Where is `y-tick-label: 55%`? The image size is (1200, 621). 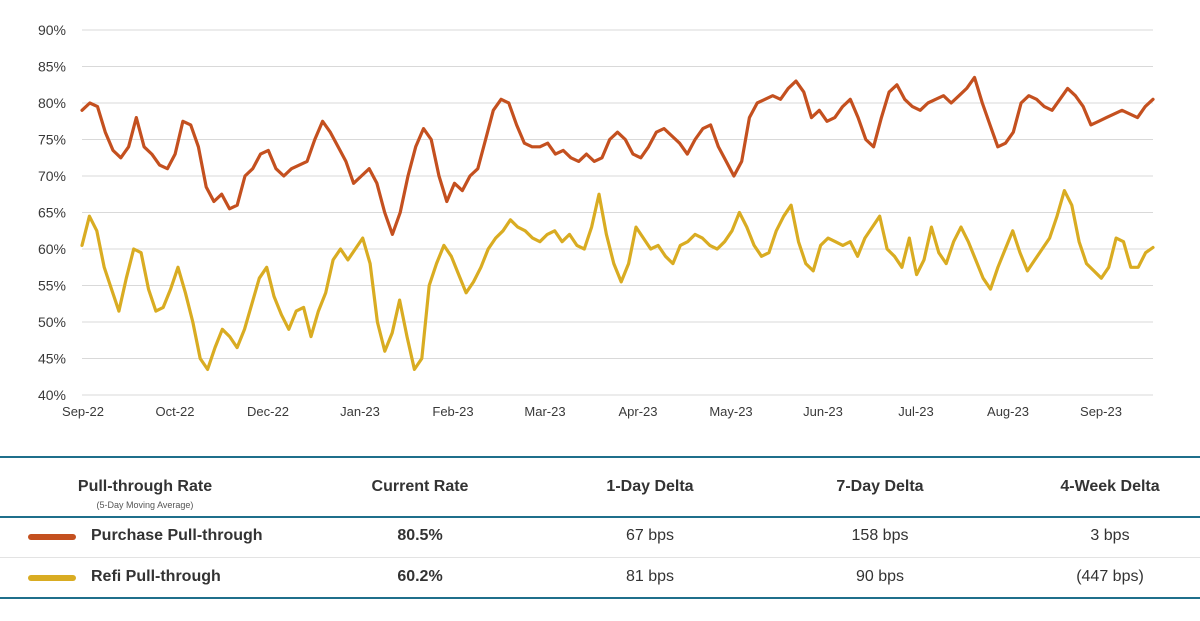
y-tick-label: 55% is located at coordinates (52, 286).